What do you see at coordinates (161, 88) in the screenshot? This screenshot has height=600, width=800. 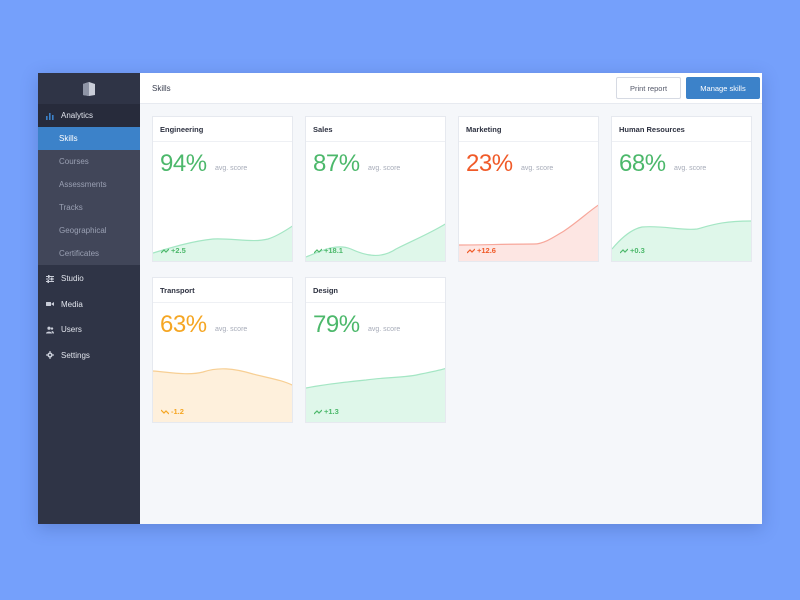 I see `page-title: Skills` at bounding box center [161, 88].